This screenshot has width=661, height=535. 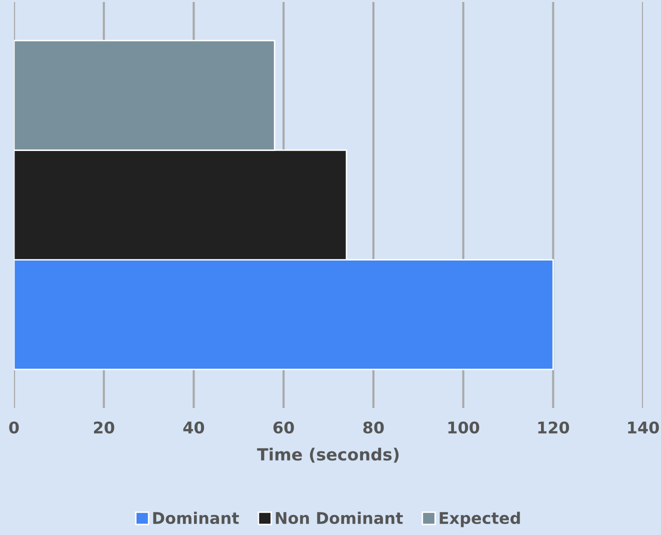 What do you see at coordinates (339, 518) in the screenshot?
I see `legend-label: Non Dominant` at bounding box center [339, 518].